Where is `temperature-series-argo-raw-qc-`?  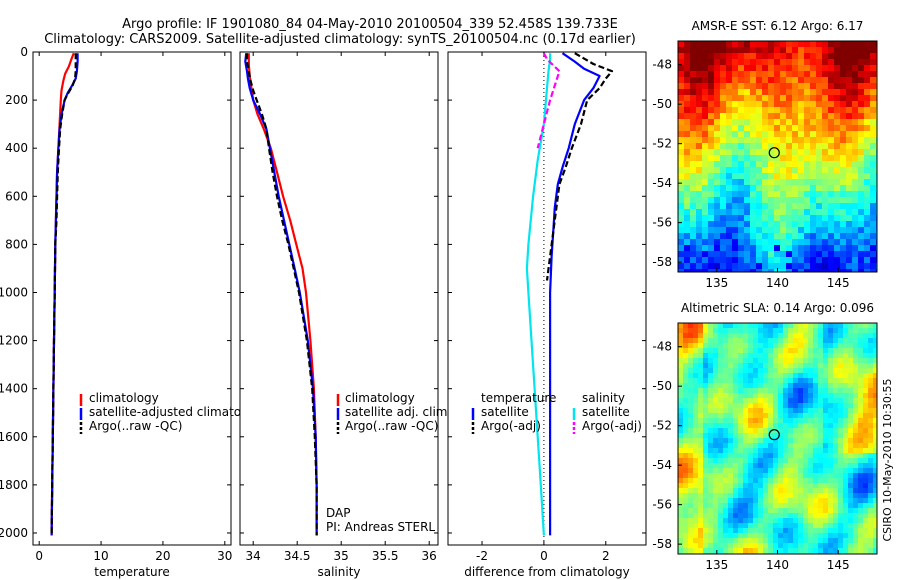
temperature-series-argo-raw-qc- is located at coordinates (63, 294).